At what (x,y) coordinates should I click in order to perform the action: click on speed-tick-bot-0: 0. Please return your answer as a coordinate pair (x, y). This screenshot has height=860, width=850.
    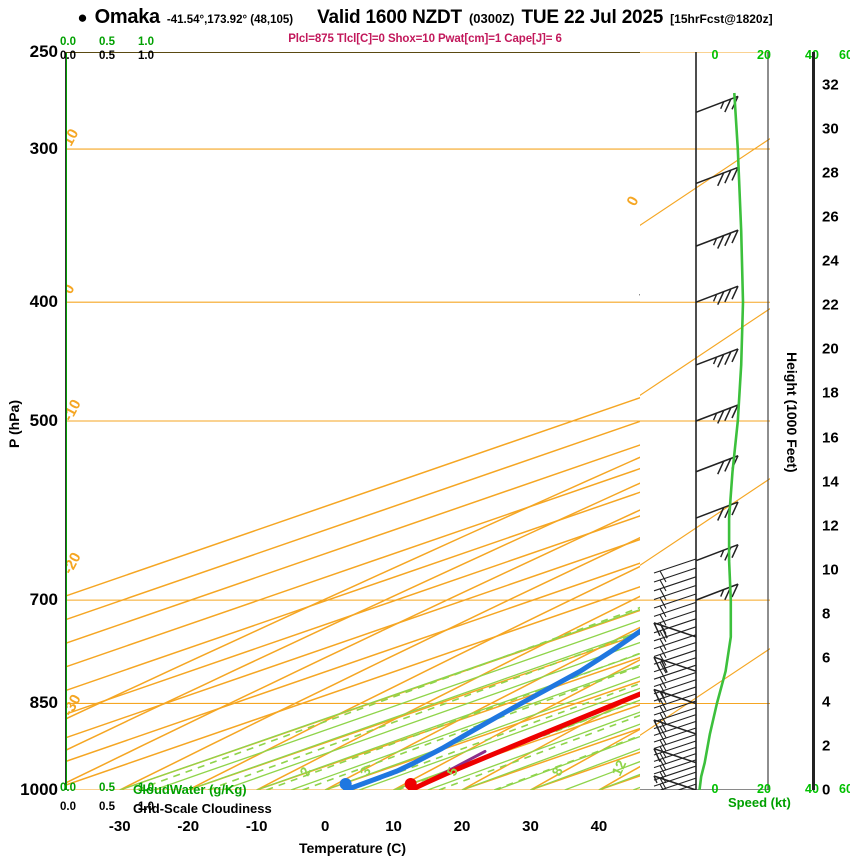
    Looking at the image, I should click on (715, 789).